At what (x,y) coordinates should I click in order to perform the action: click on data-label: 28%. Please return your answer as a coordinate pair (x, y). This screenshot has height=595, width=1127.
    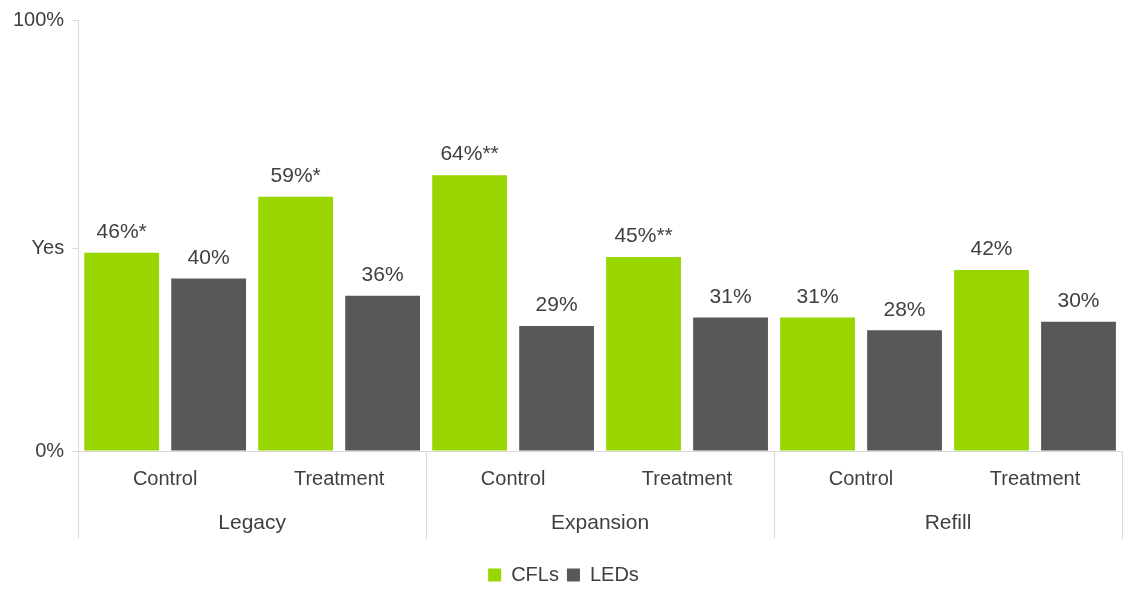
    Looking at the image, I should click on (904, 308).